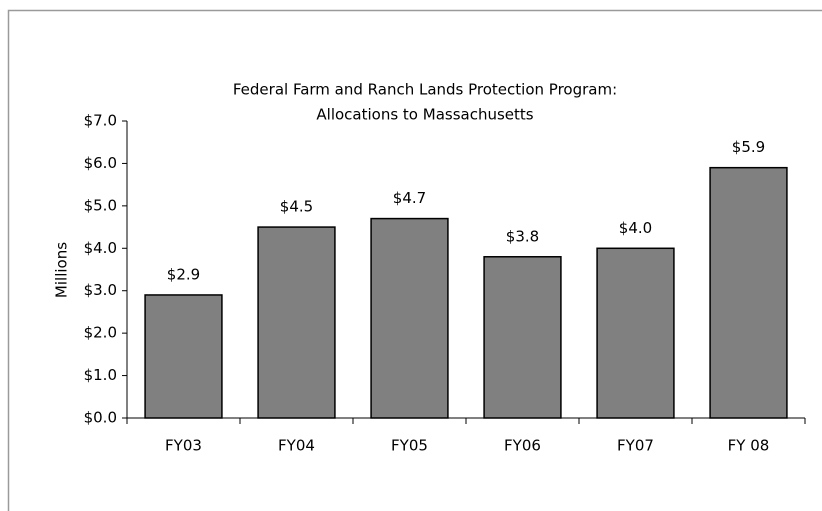 The image size is (822, 511). What do you see at coordinates (62, 270) in the screenshot?
I see `y-axis-label: Millions` at bounding box center [62, 270].